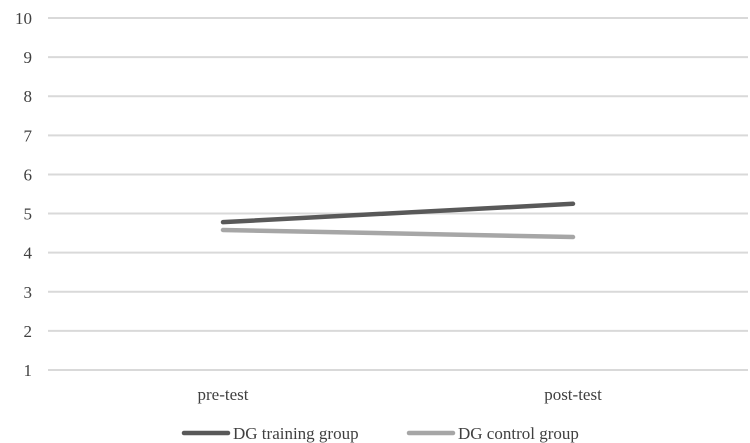  What do you see at coordinates (223, 394) in the screenshot?
I see `x-tick-label: pre-test` at bounding box center [223, 394].